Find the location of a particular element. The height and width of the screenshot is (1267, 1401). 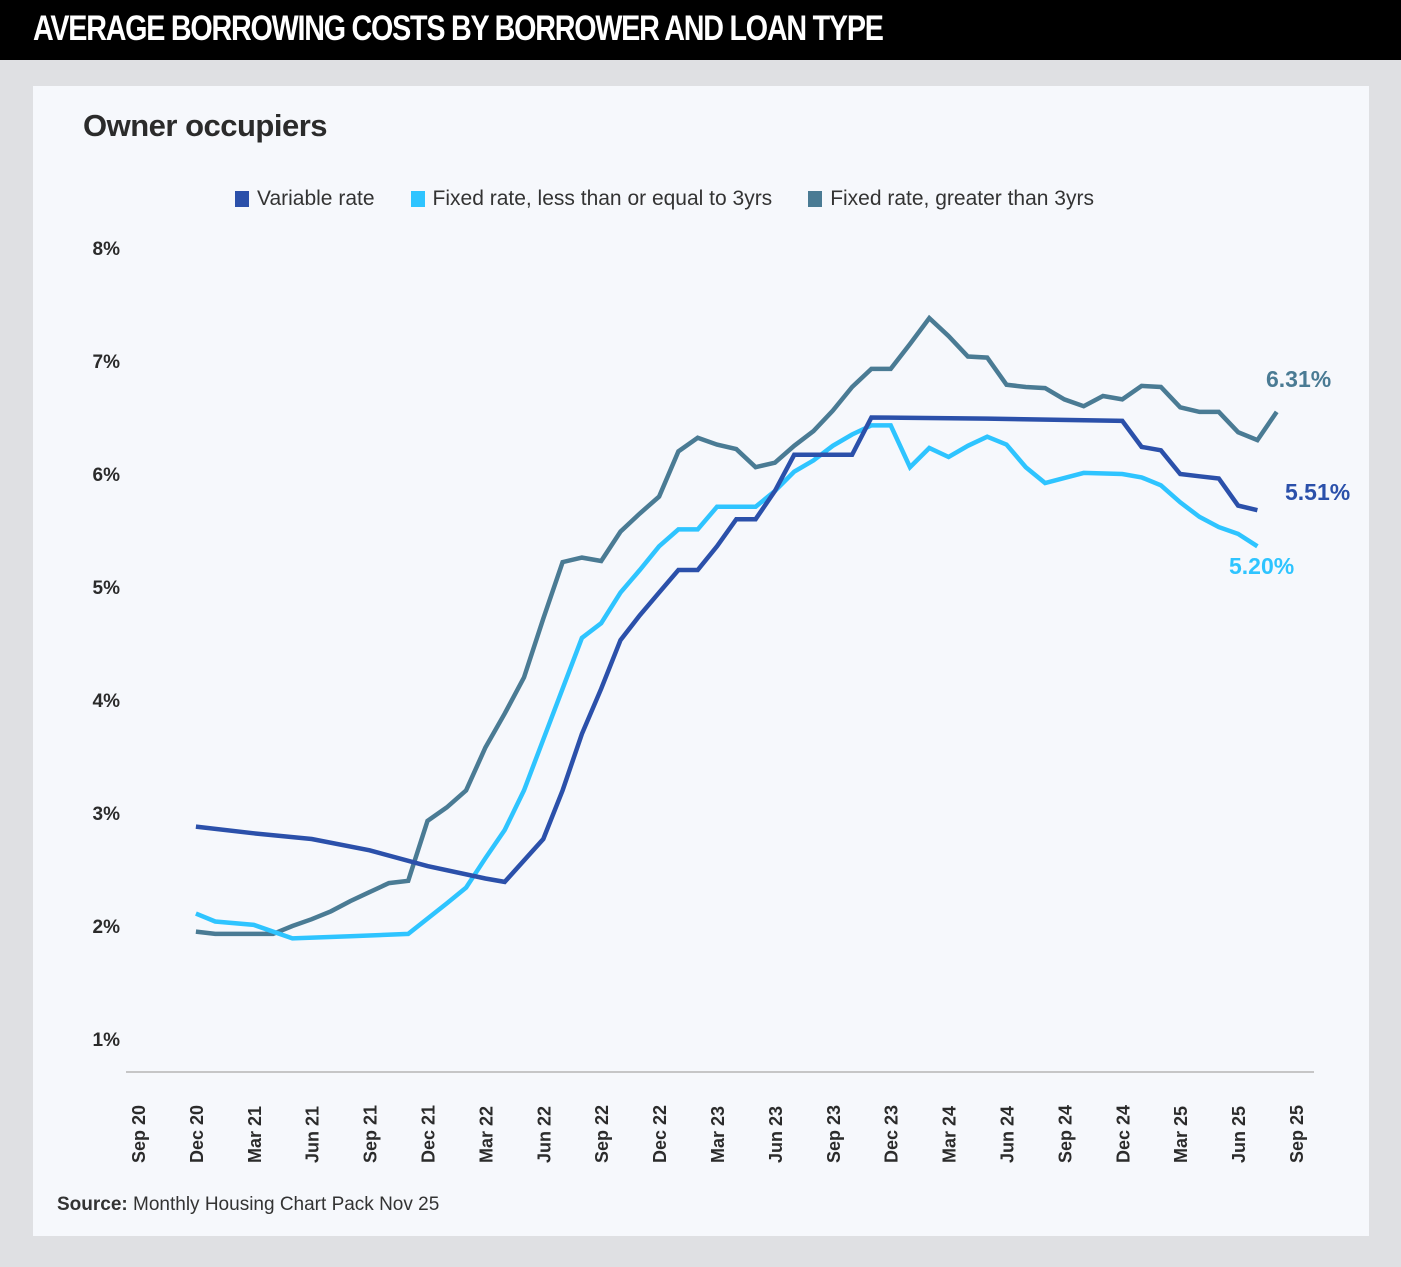

x-tick-label: Mar 21 is located at coordinates (255, 1134).